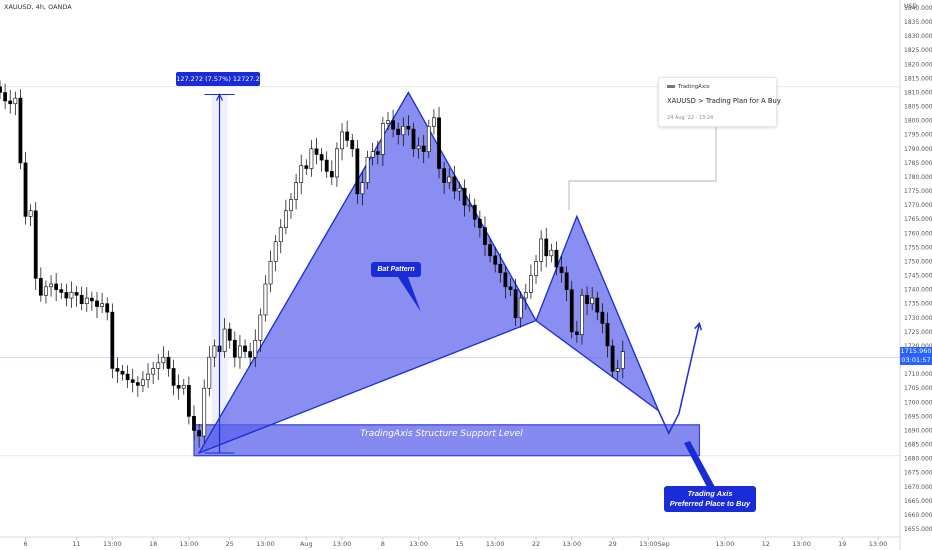 The image size is (932, 550). What do you see at coordinates (38, 7) in the screenshot?
I see `symbol-title: XAUUSD, 4h, OANDA` at bounding box center [38, 7].